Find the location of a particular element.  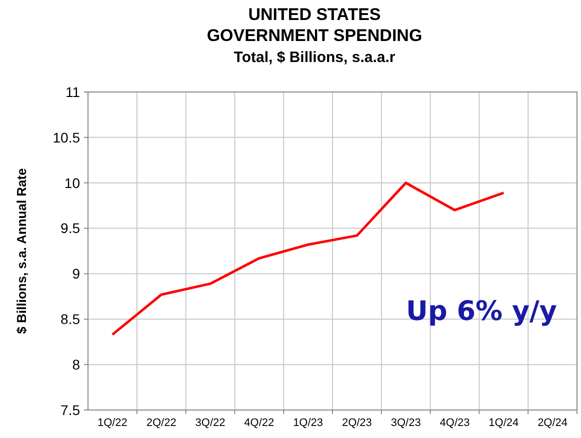

chart-title: UNITED STATES GOVERNMENT SPENDING Total, $ Billions, s.a.a.r is located at coordinates (314, 35).